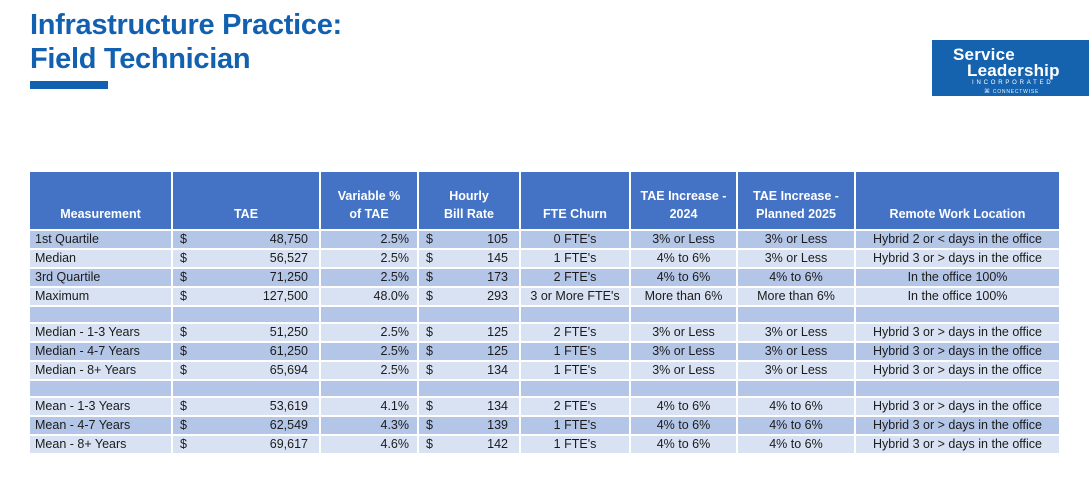  Describe the element at coordinates (101, 371) in the screenshot. I see `cell-measurement: Median - 8+ Years` at that location.